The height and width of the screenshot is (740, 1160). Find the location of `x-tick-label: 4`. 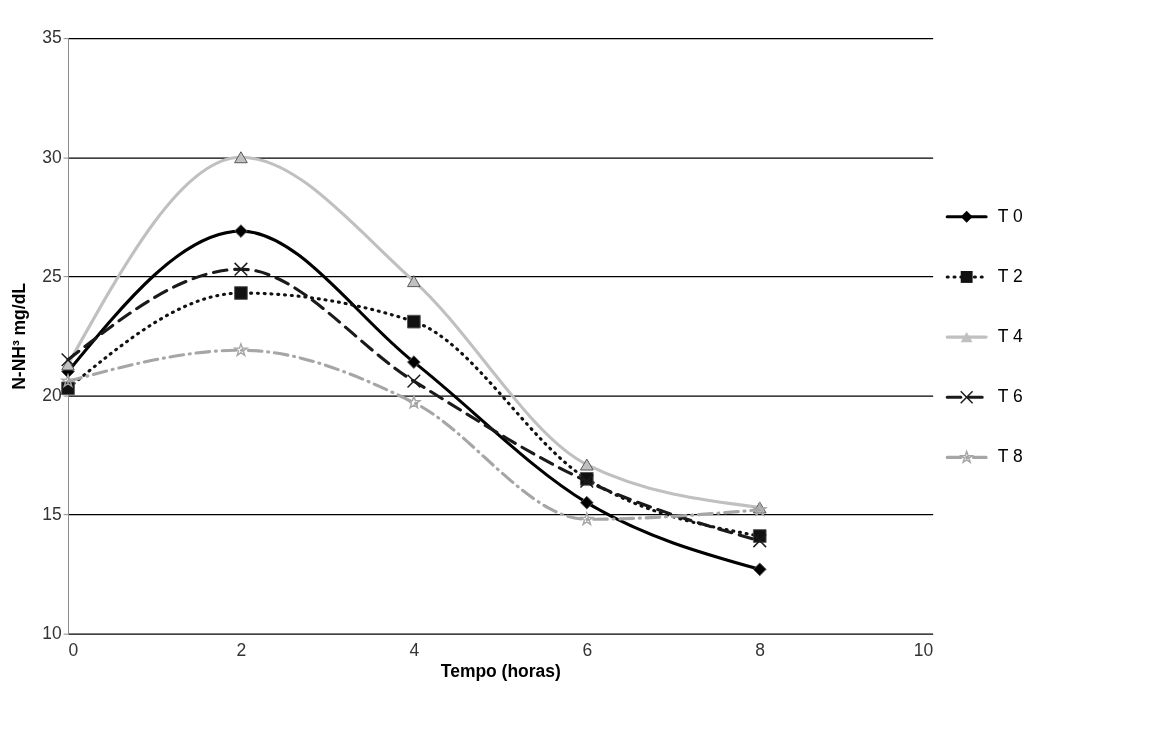

x-tick-label: 4 is located at coordinates (414, 649).